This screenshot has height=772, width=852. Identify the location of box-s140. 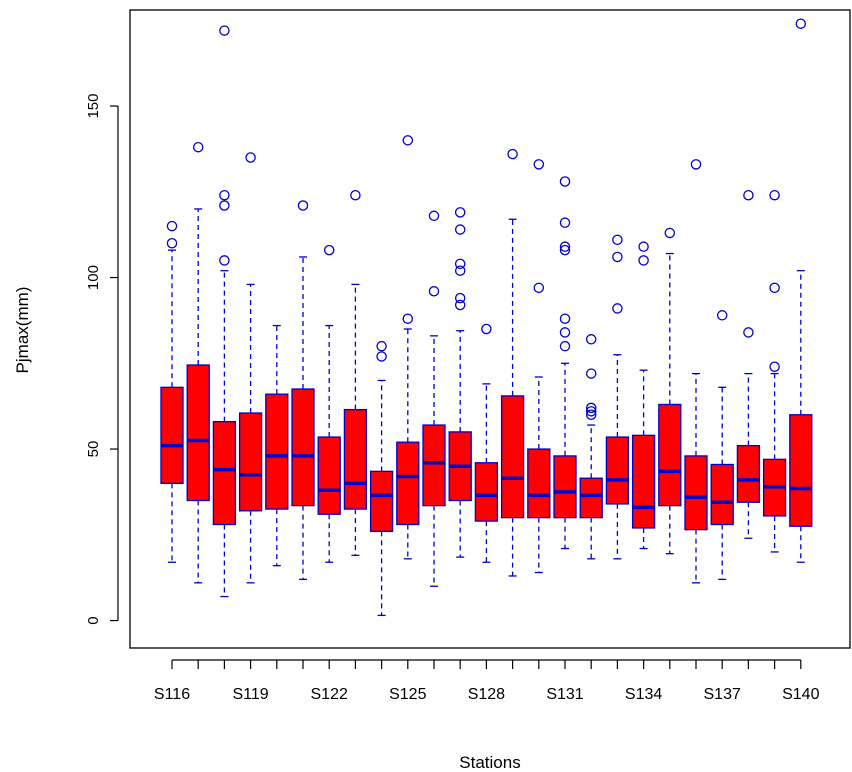
(801, 290).